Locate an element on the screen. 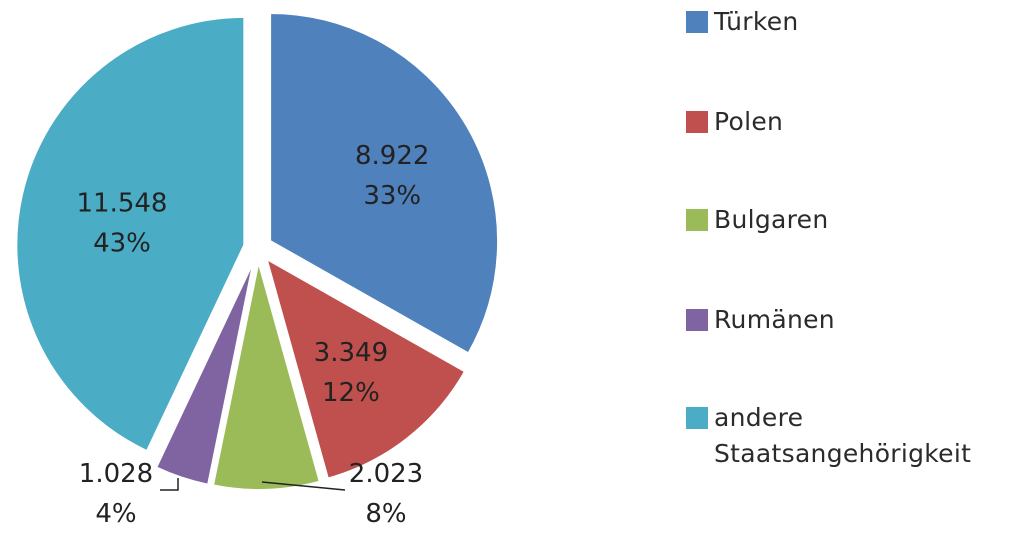 Image resolution: width=1019 pixels, height=541 pixels. pie-slice-polen is located at coordinates (366, 368).